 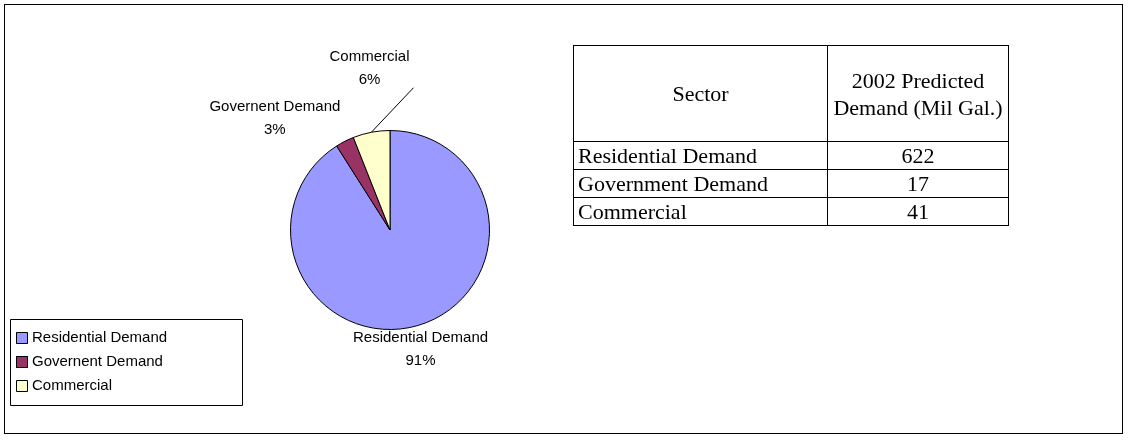 I want to click on slice-label: Commercial, so click(x=369, y=55).